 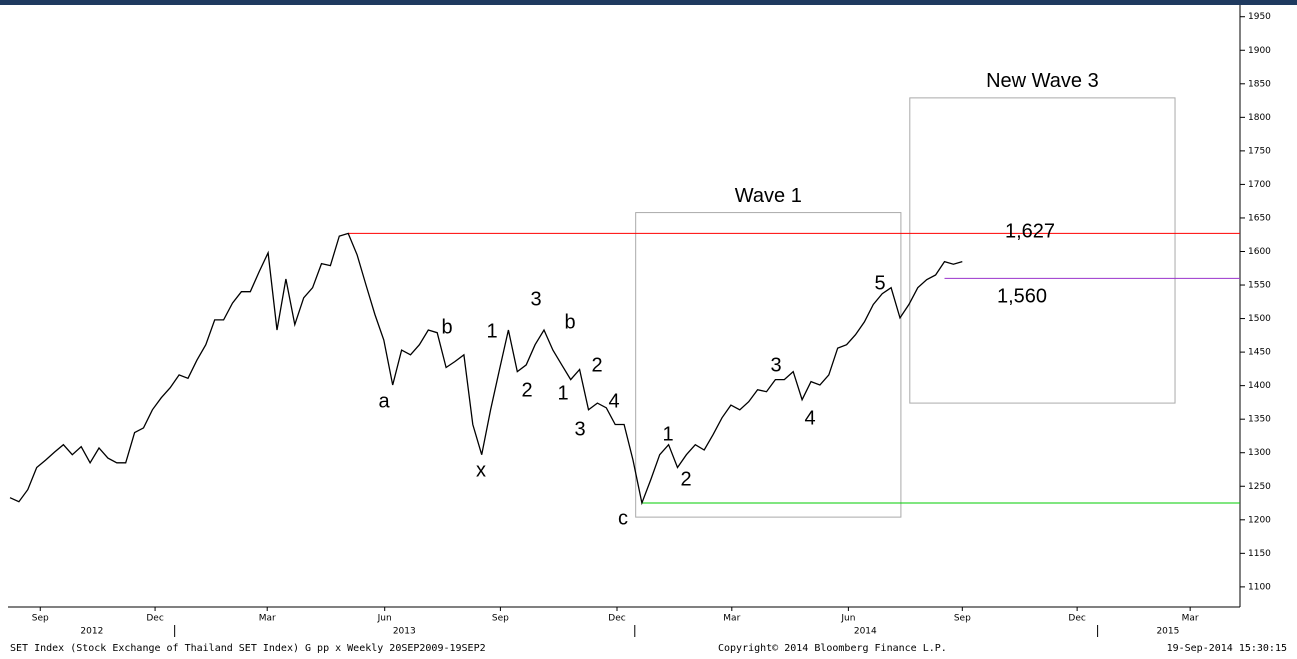 What do you see at coordinates (1167, 632) in the screenshot?
I see `year-label: 2015` at bounding box center [1167, 632].